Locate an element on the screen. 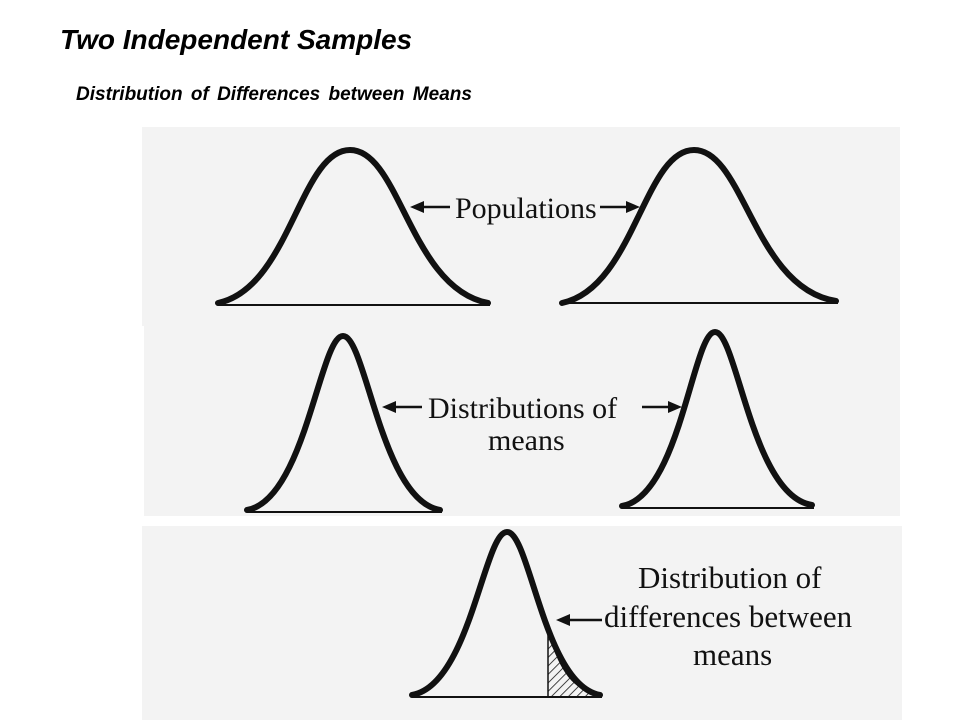 The width and height of the screenshot is (960, 720). sampling-distribution-curve-right is located at coordinates (717, 419).